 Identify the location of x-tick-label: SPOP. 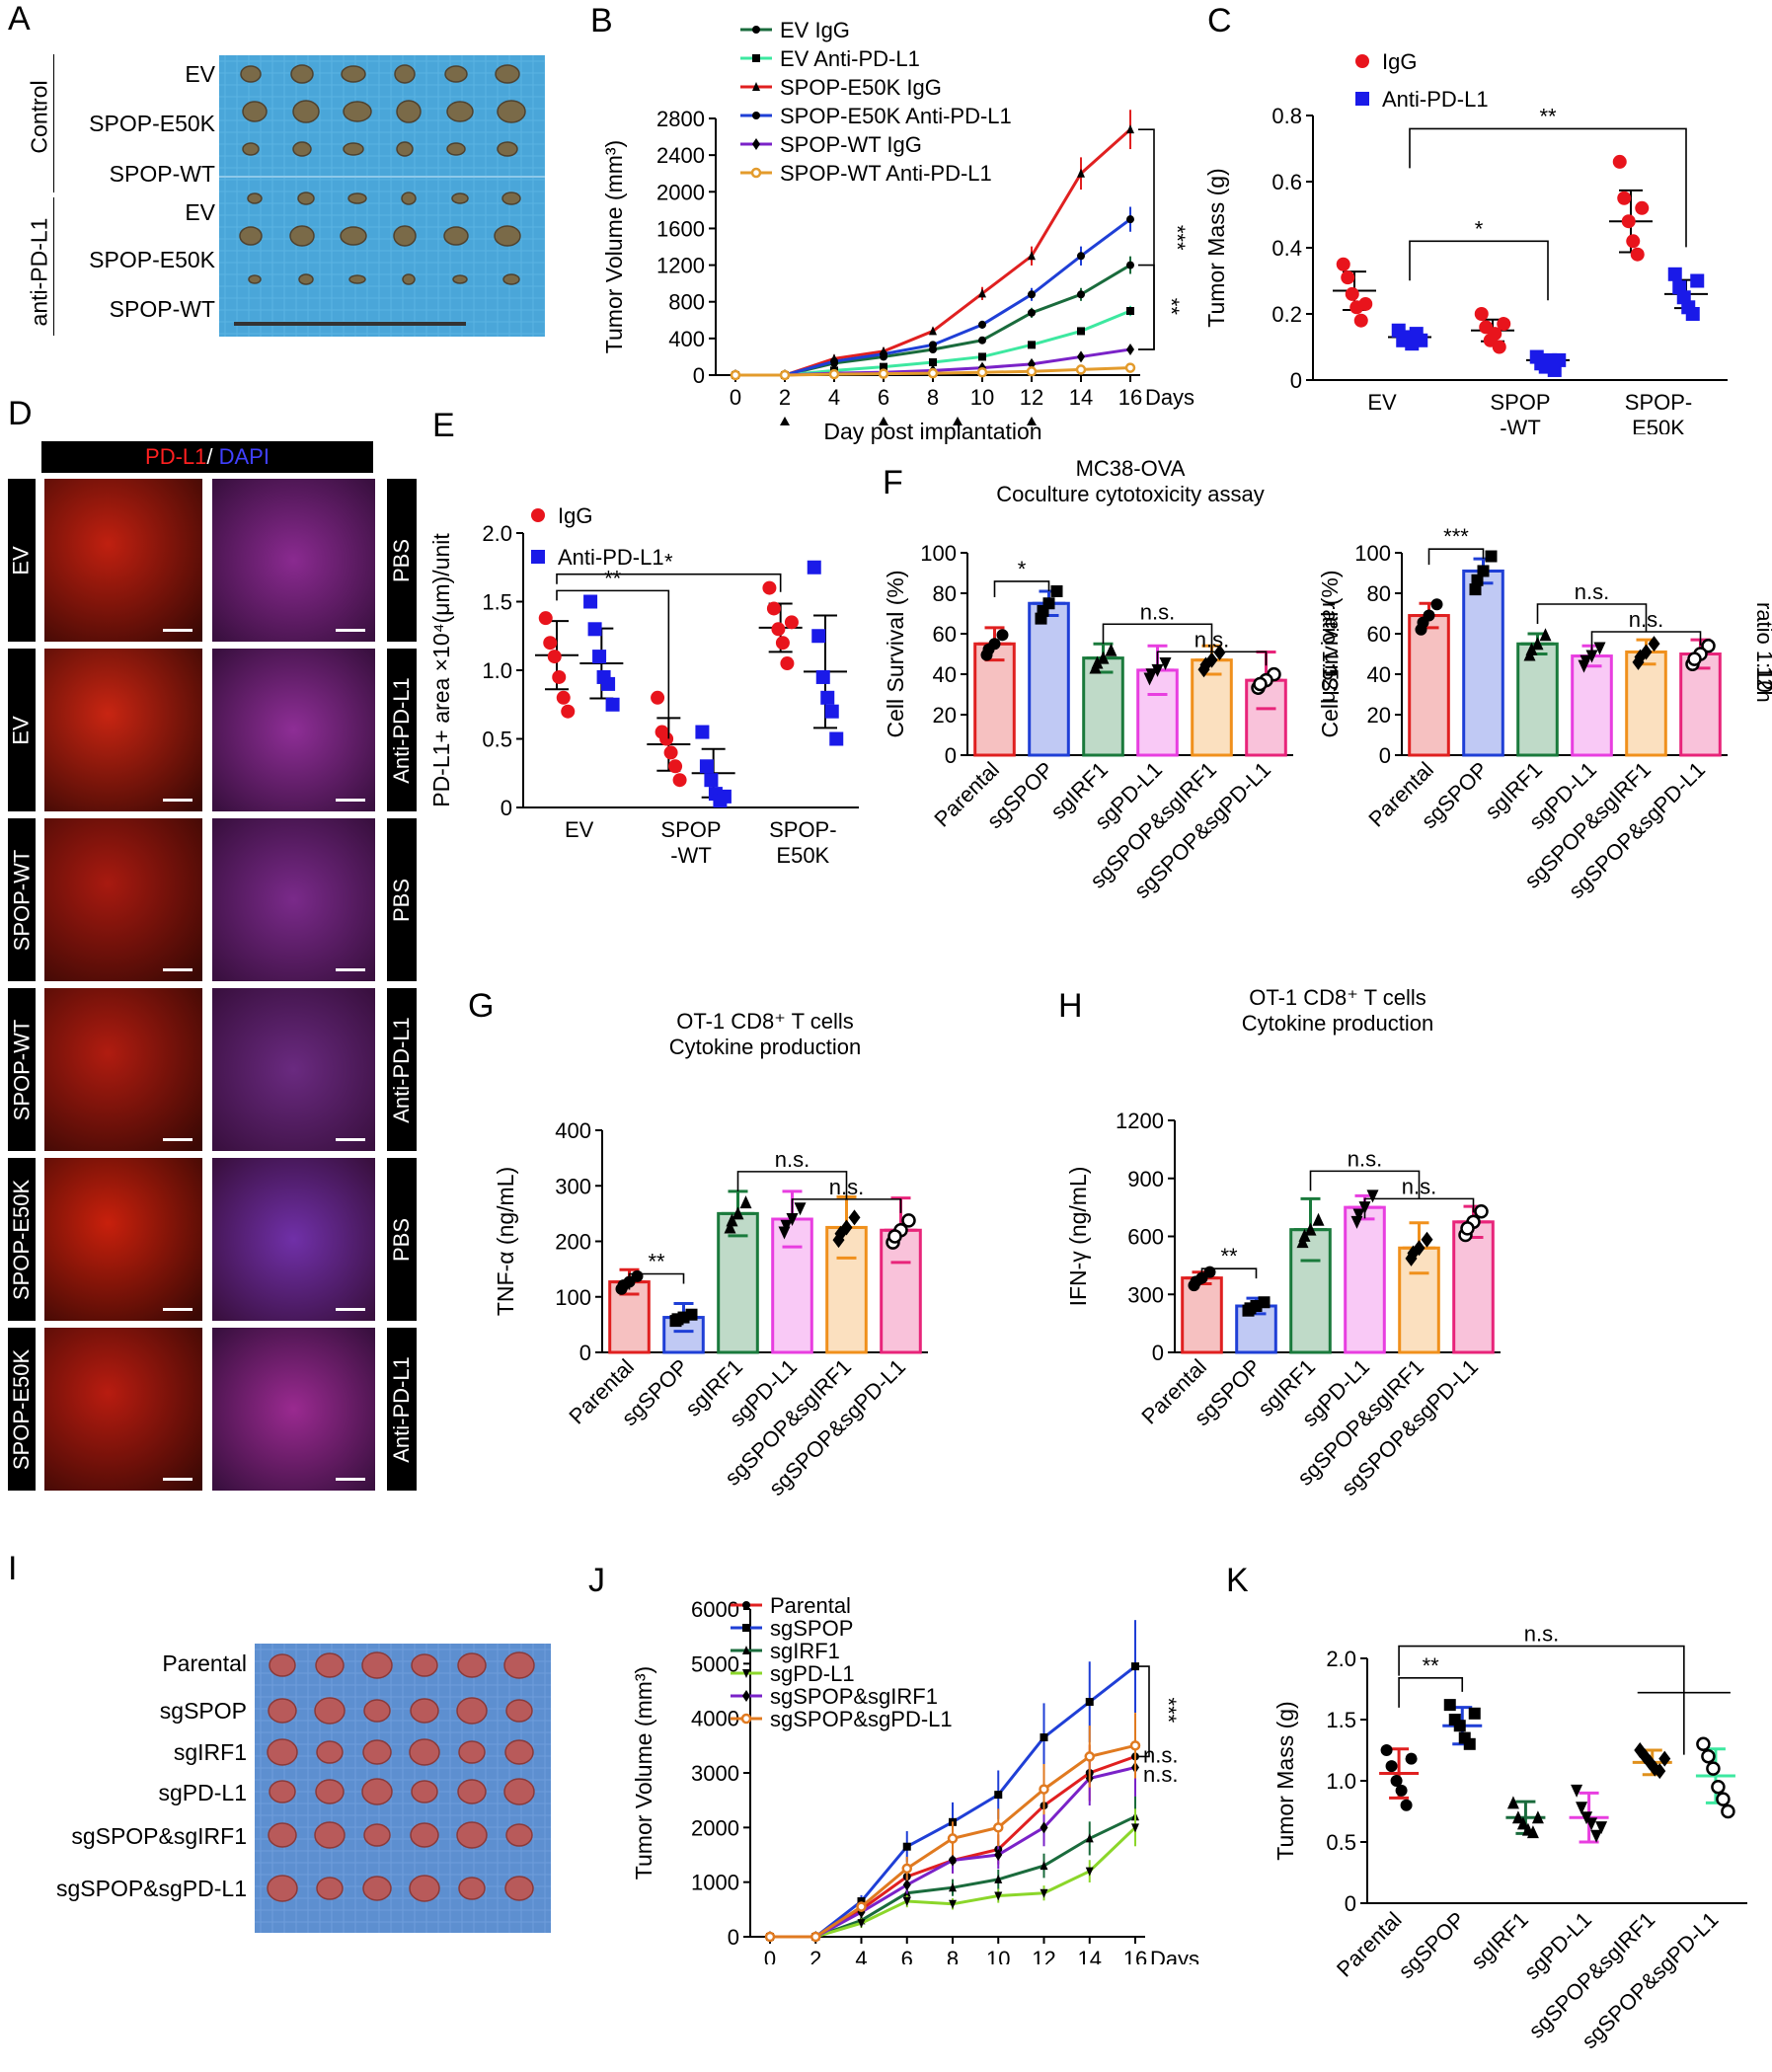
(690, 829).